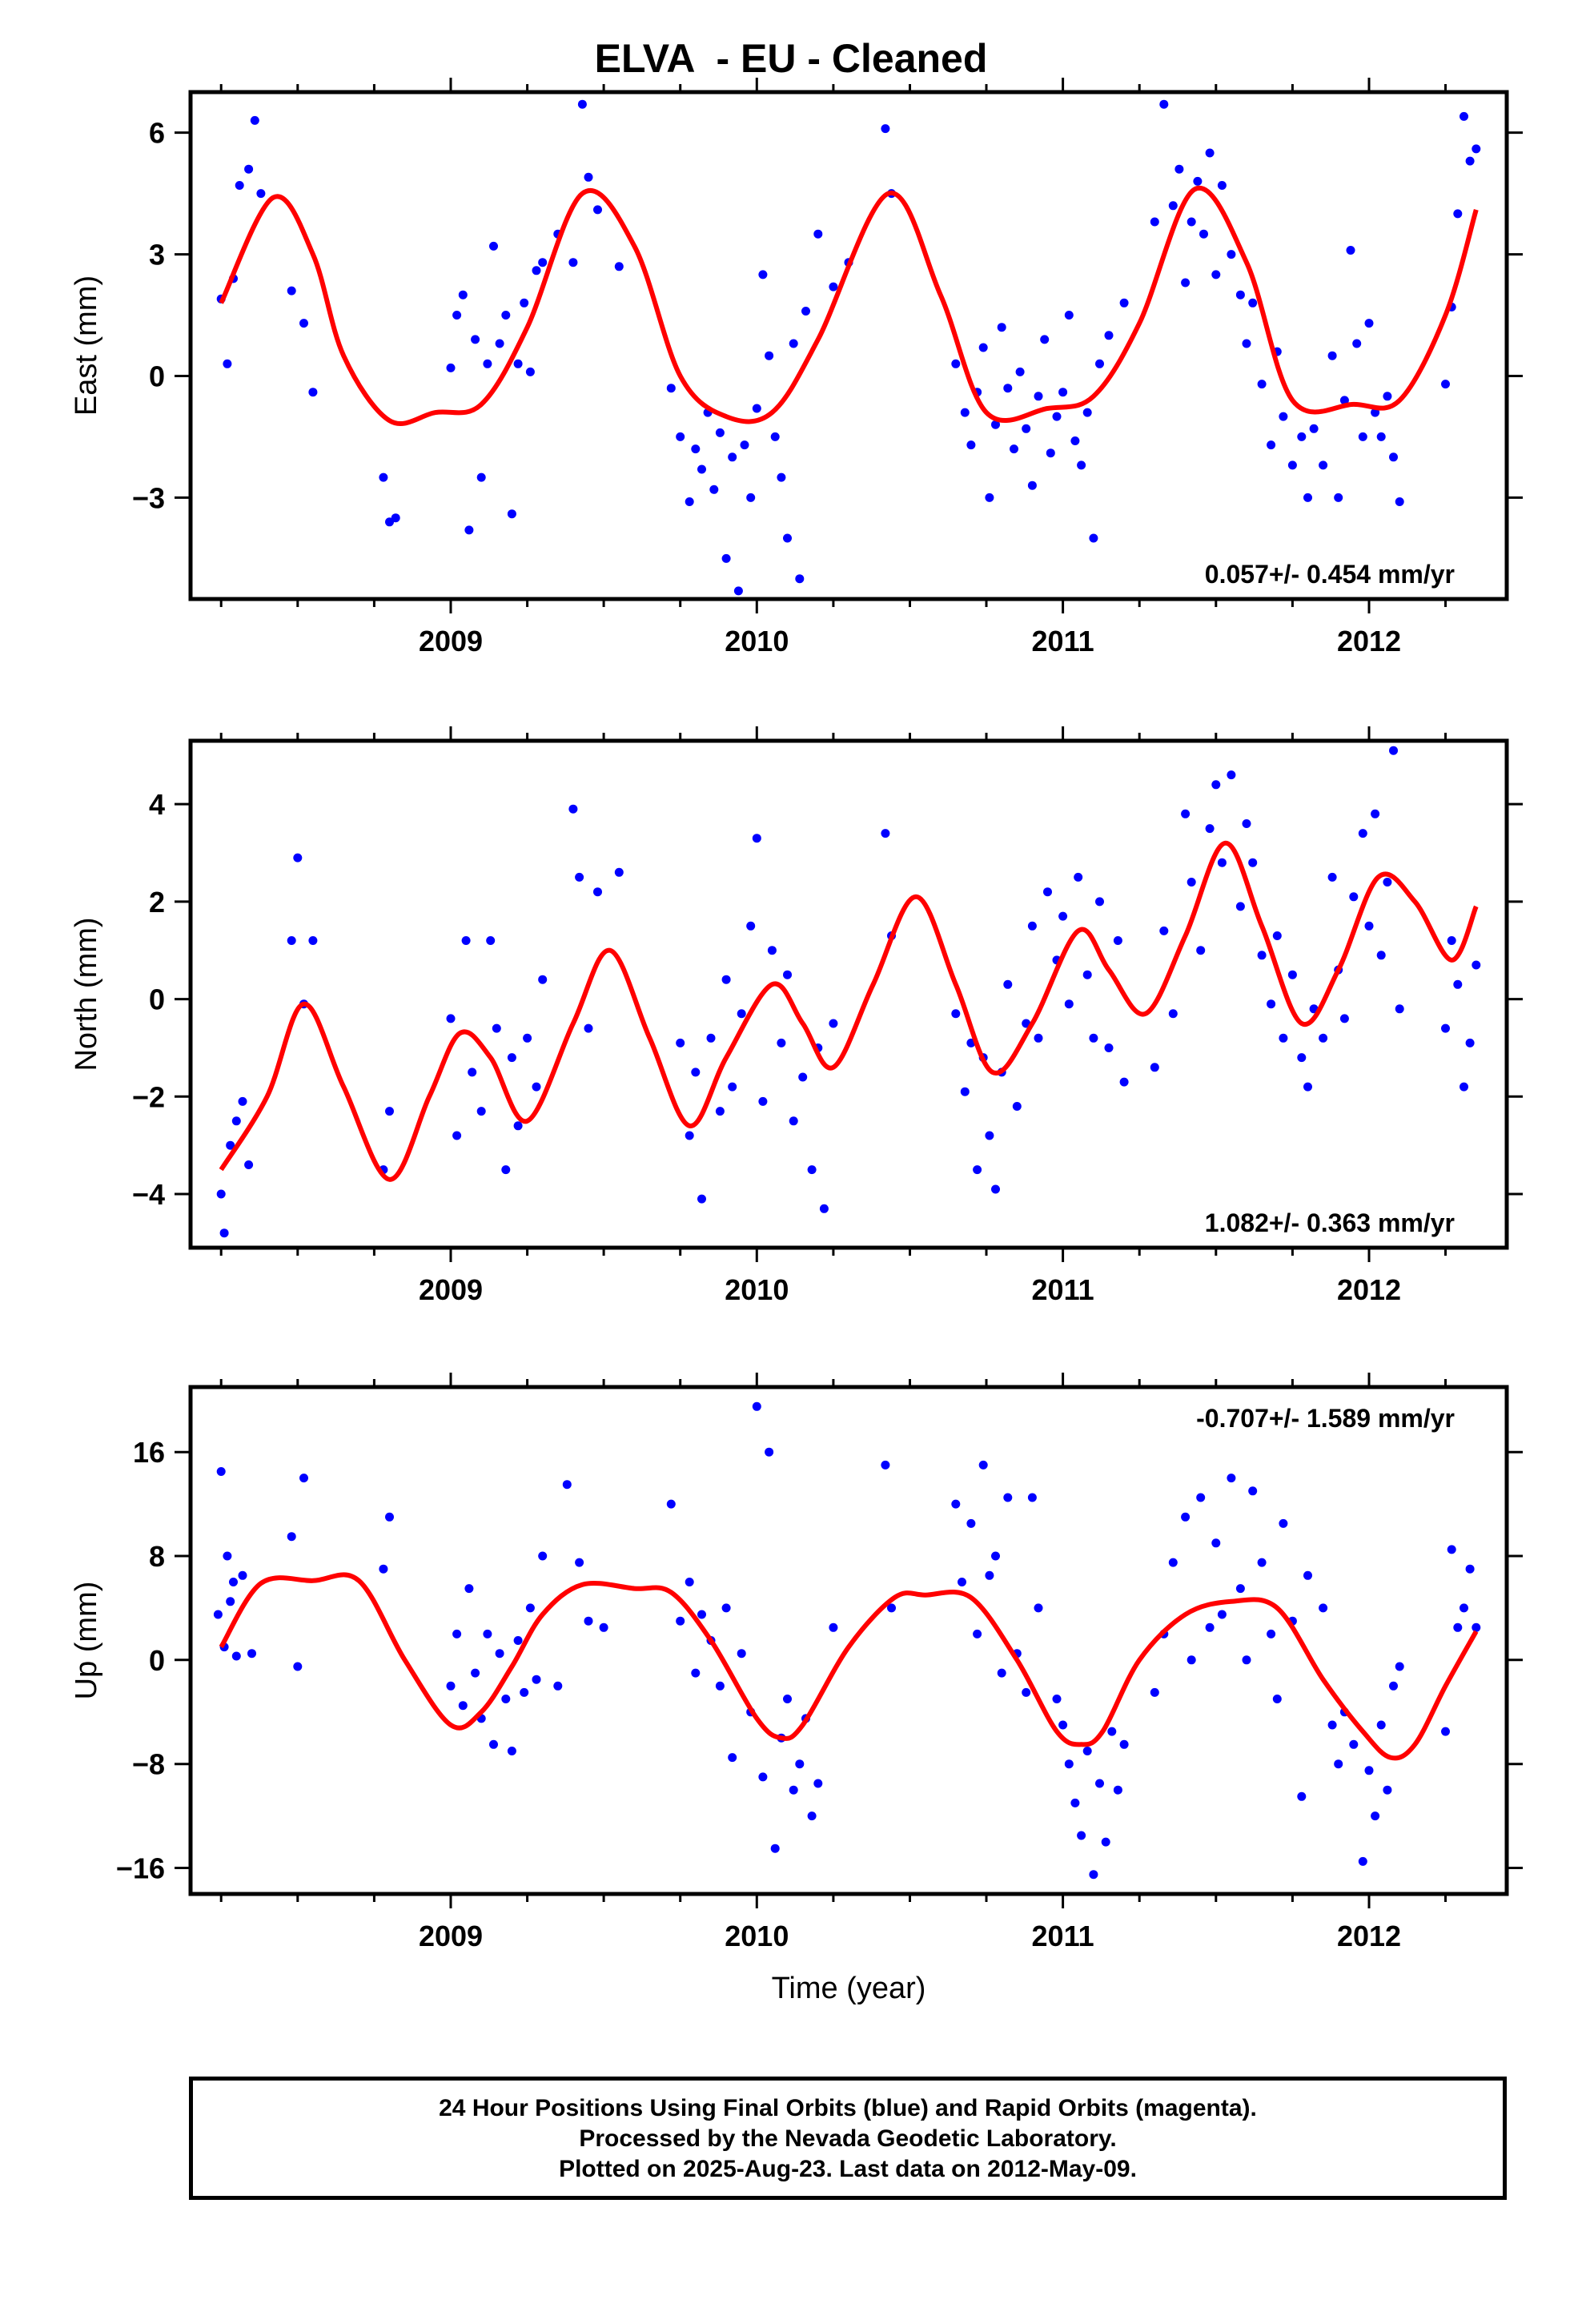 This screenshot has height=2324, width=1582. What do you see at coordinates (157, 804) in the screenshot?
I see `y-tick-label: 4` at bounding box center [157, 804].